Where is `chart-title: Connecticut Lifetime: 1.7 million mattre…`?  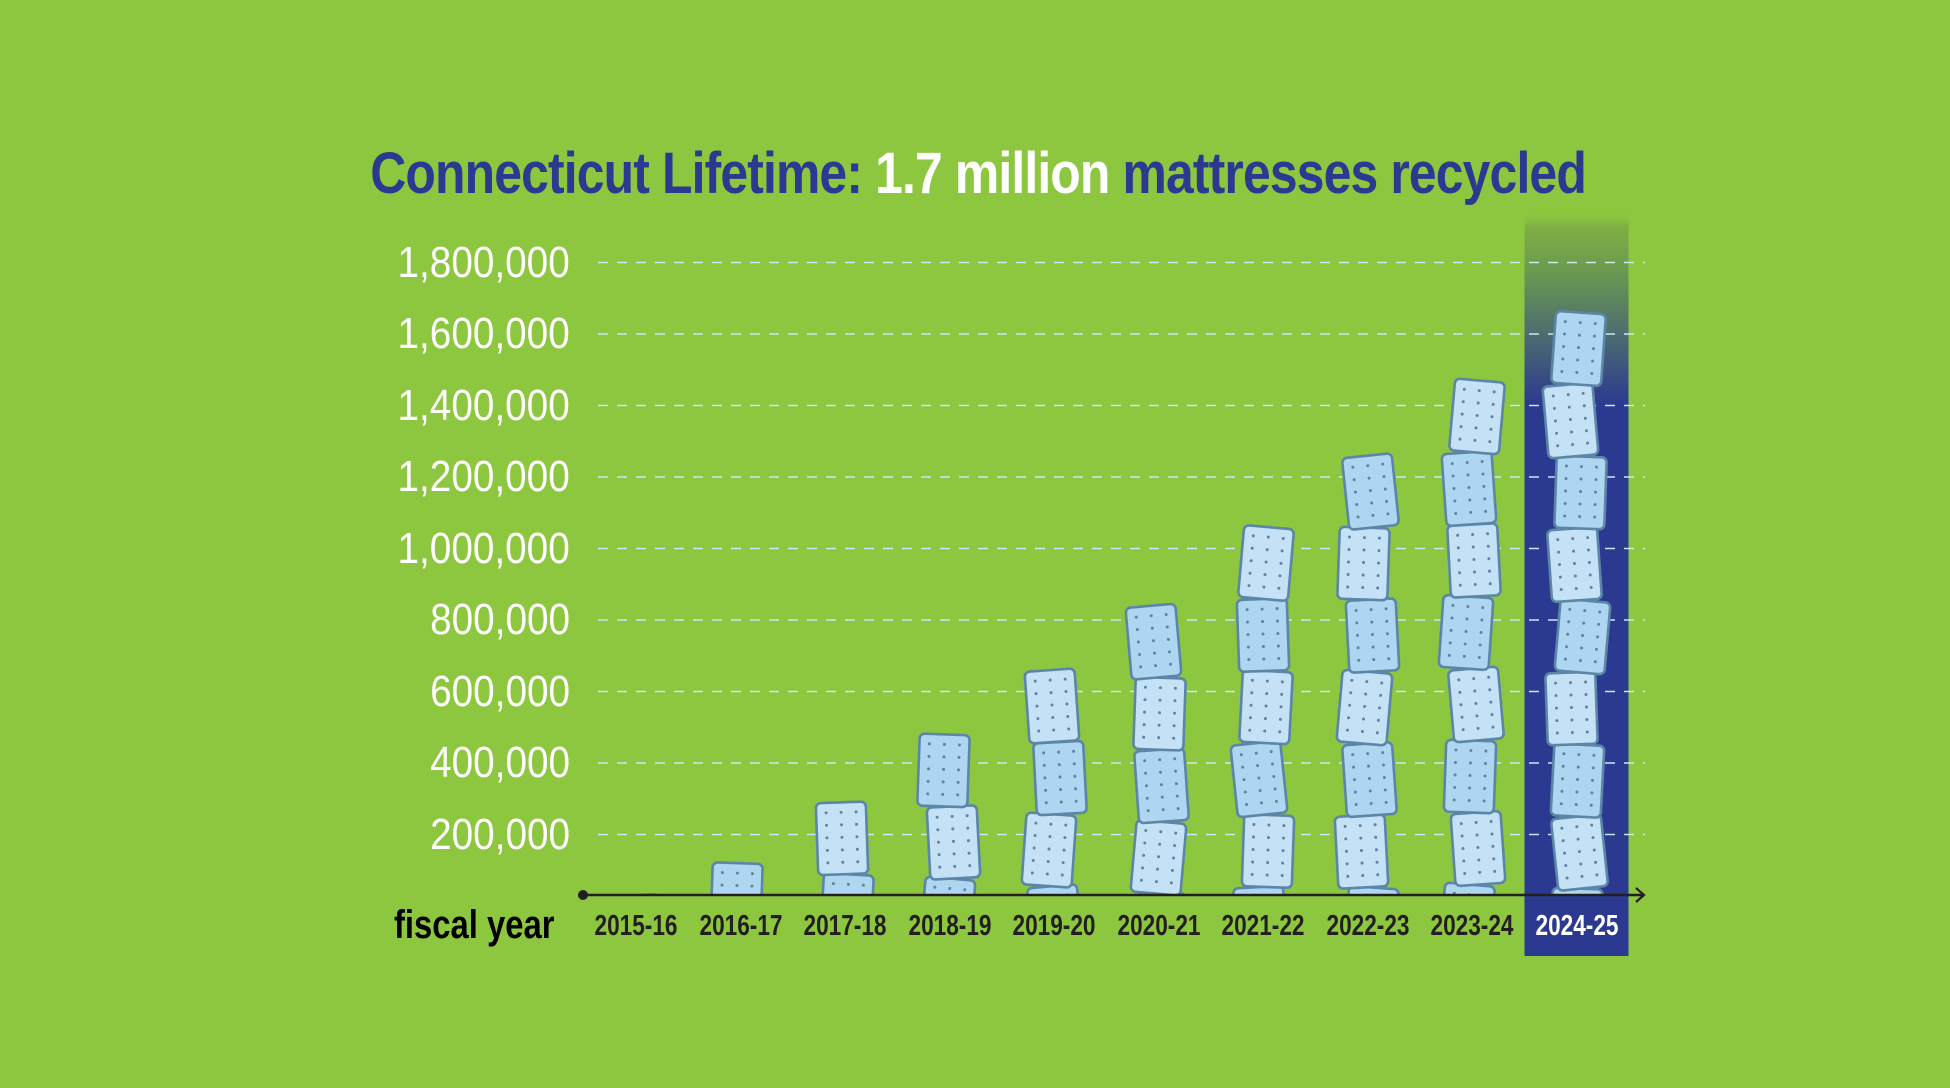
chart-title: Connecticut Lifetime: 1.7 million mattre… is located at coordinates (978, 173).